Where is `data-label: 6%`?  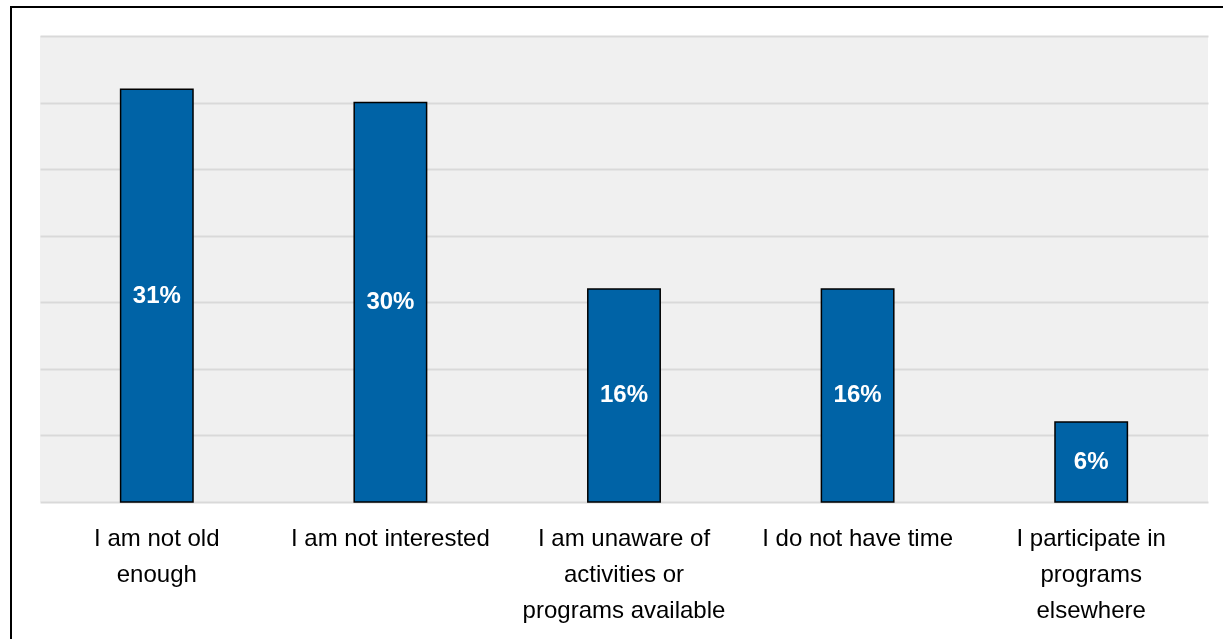 data-label: 6% is located at coordinates (1091, 461).